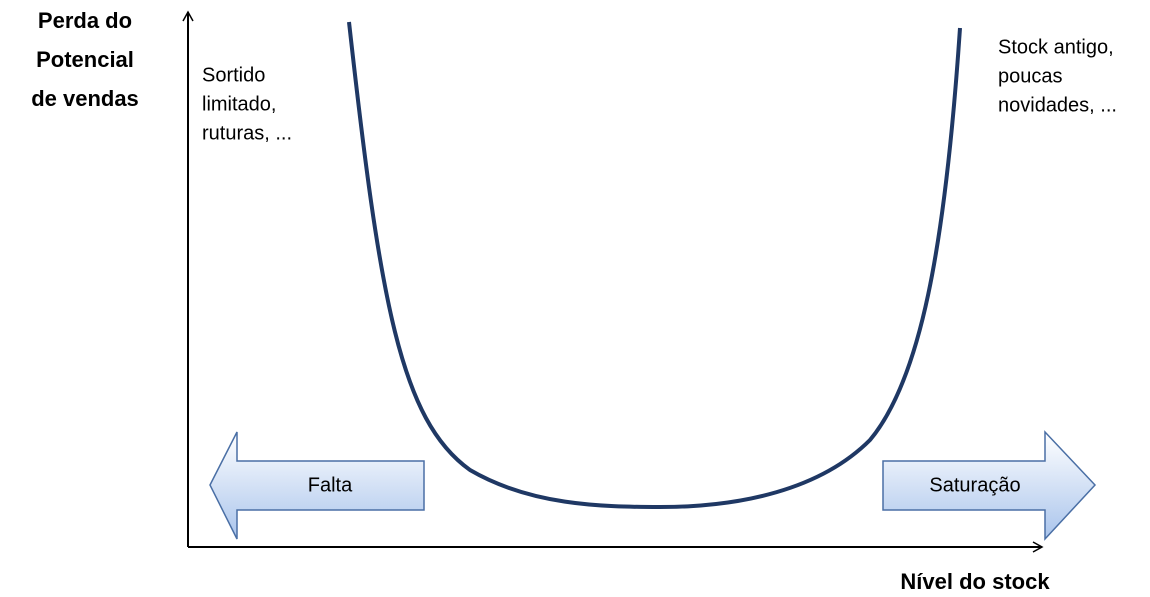 The width and height of the screenshot is (1150, 597). Describe the element at coordinates (85, 20) in the screenshot. I see `y-axis-label: Perda do` at that location.